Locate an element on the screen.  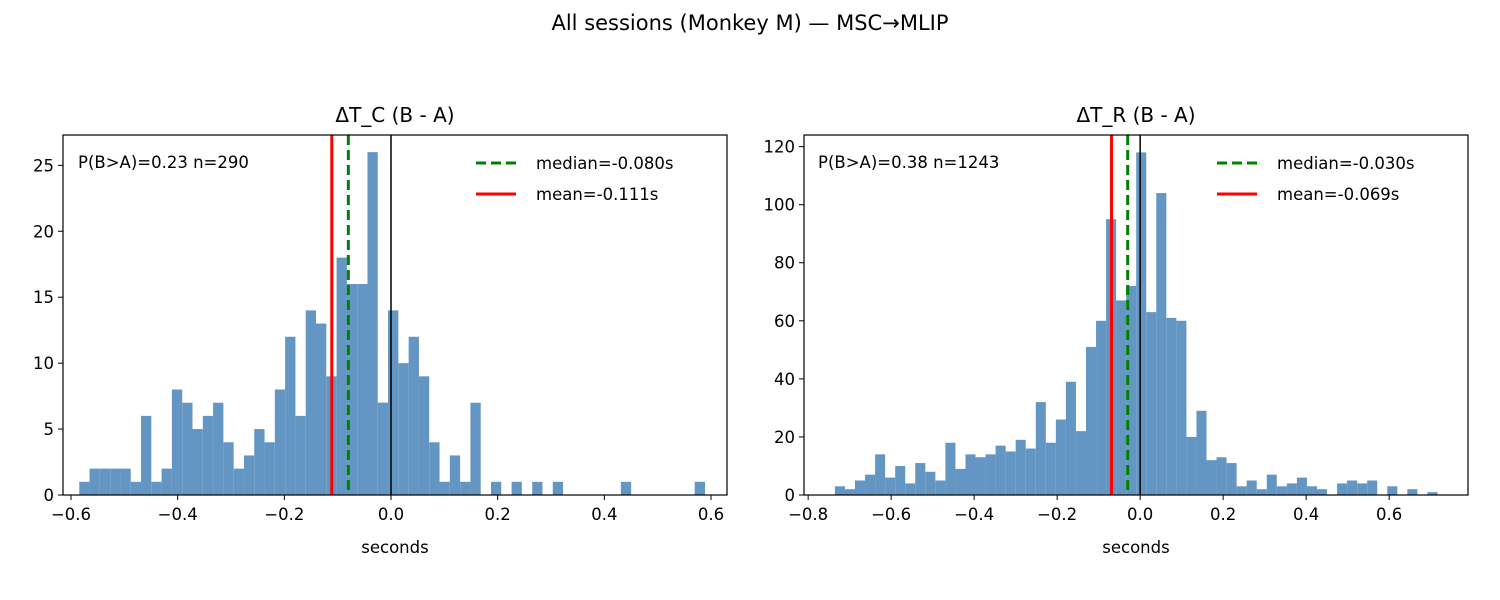
y-tick-label: 5 is located at coordinates (49, 429).